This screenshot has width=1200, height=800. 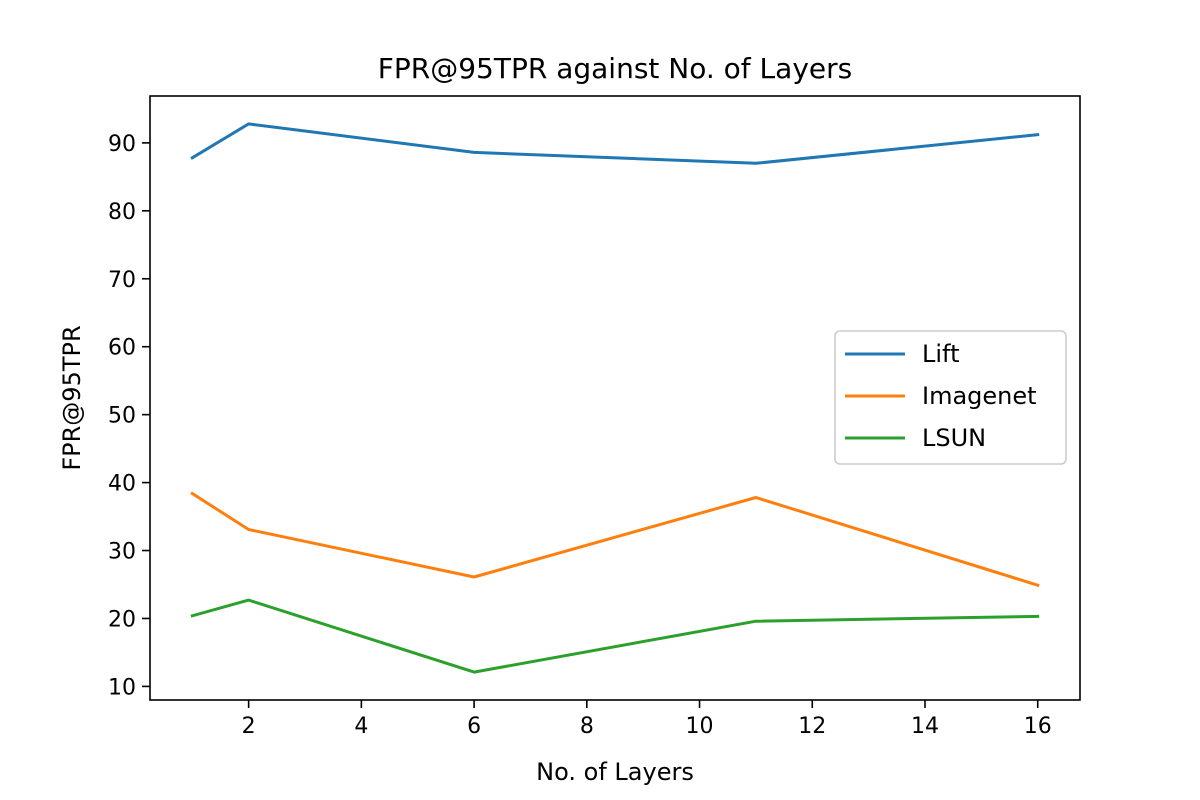 What do you see at coordinates (122, 416) in the screenshot?
I see `y-tick-label: 50` at bounding box center [122, 416].